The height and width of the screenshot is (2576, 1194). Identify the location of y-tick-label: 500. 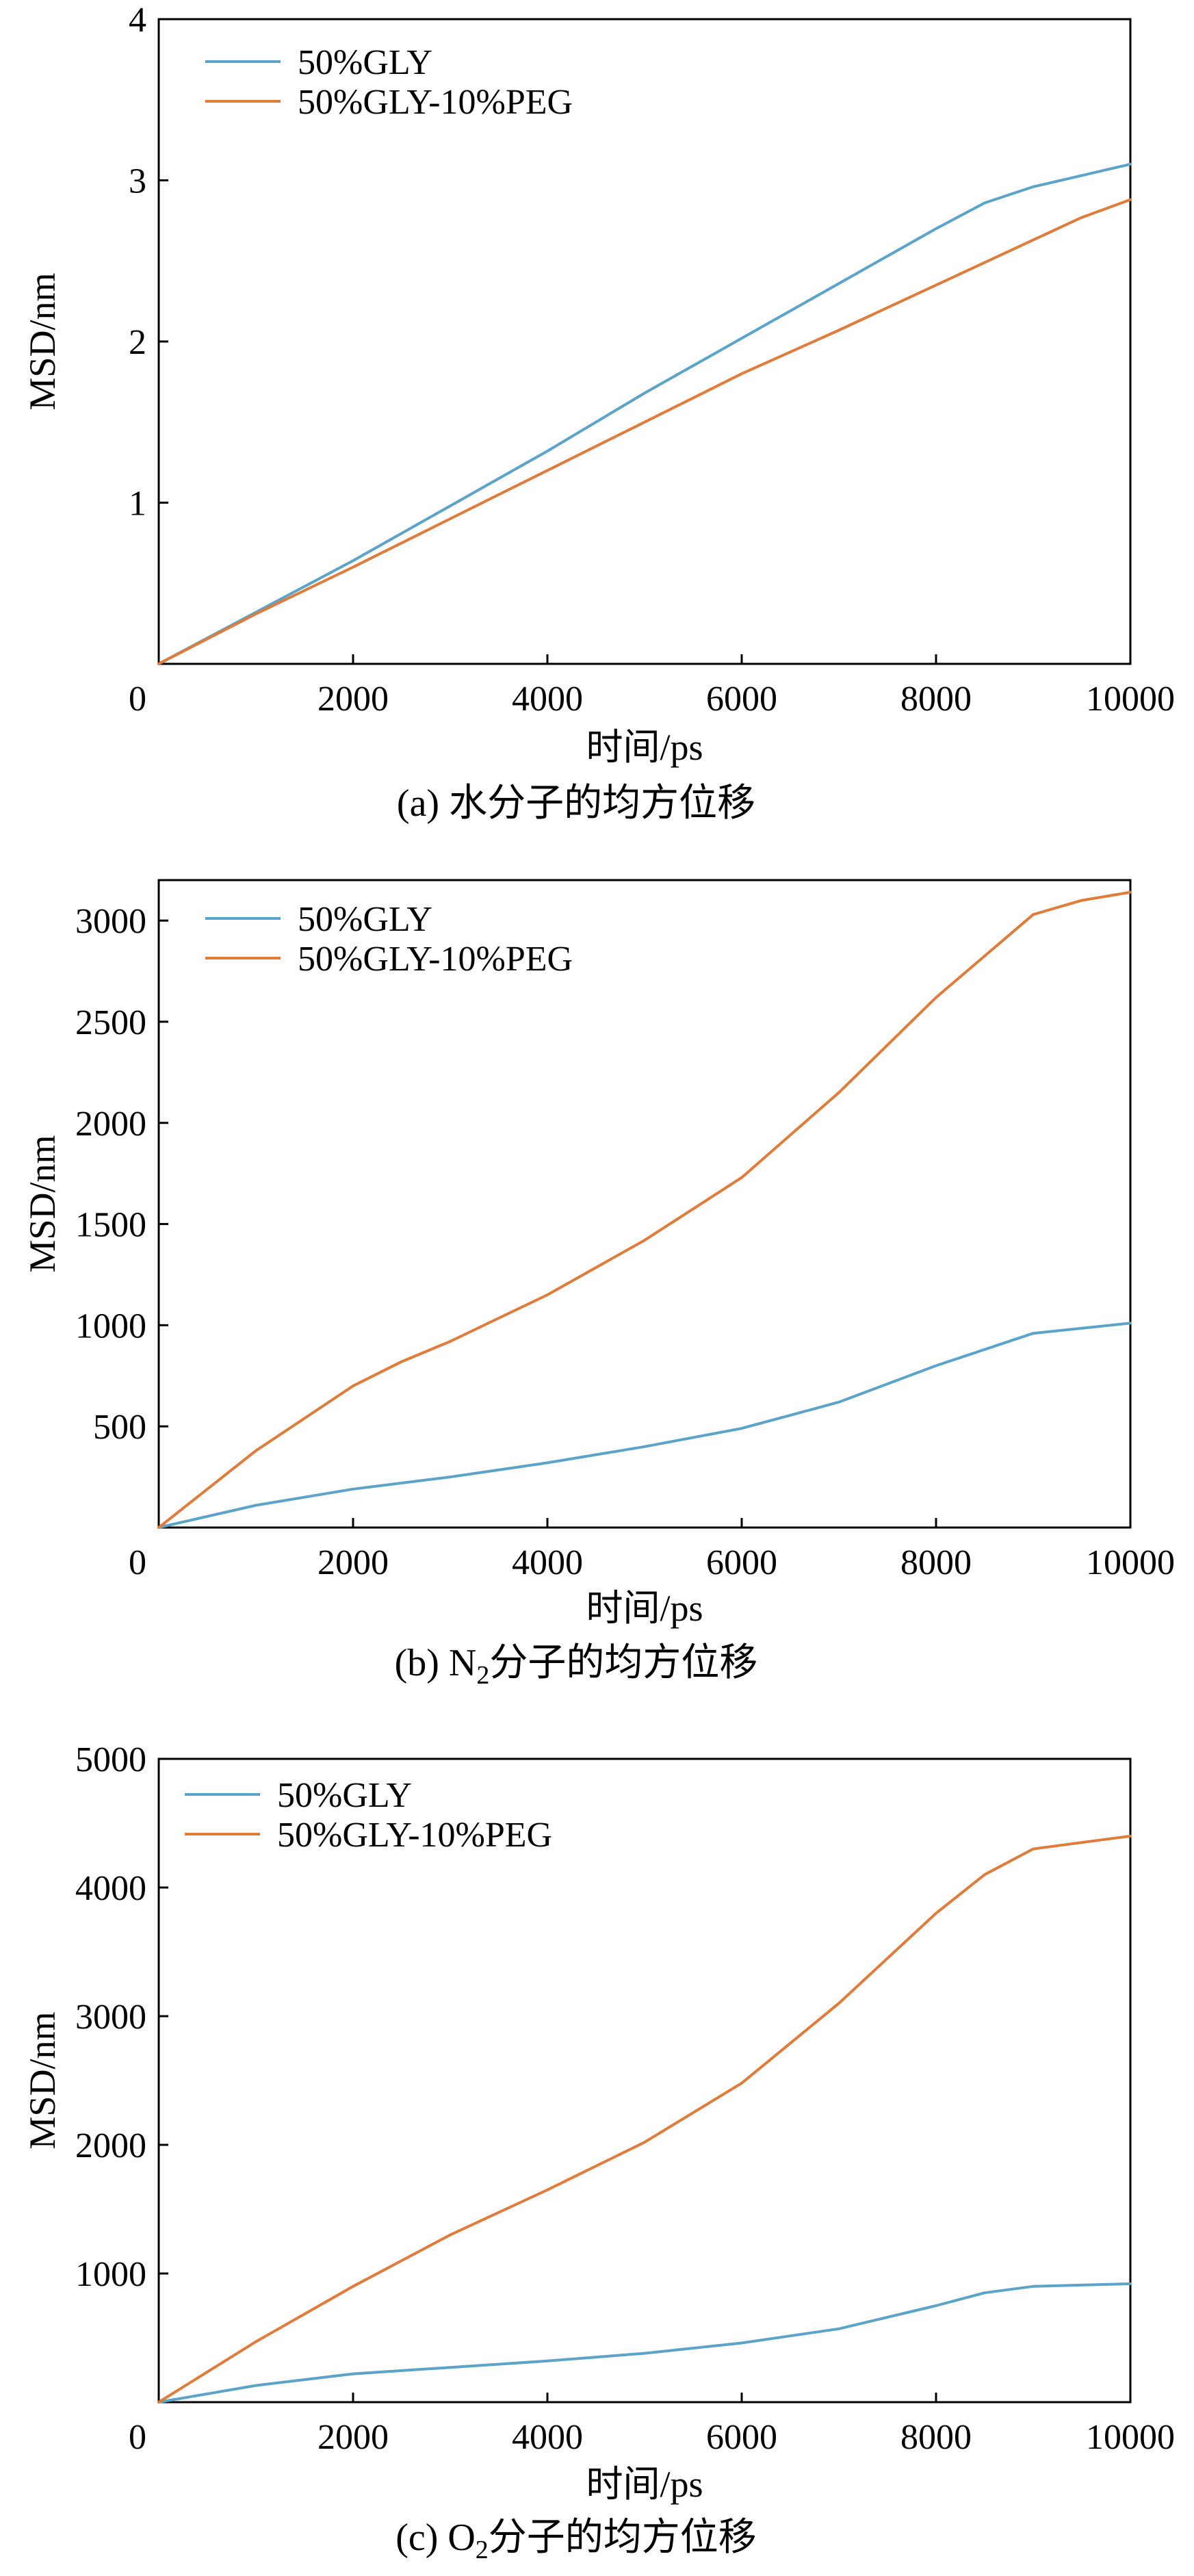
(119, 1428).